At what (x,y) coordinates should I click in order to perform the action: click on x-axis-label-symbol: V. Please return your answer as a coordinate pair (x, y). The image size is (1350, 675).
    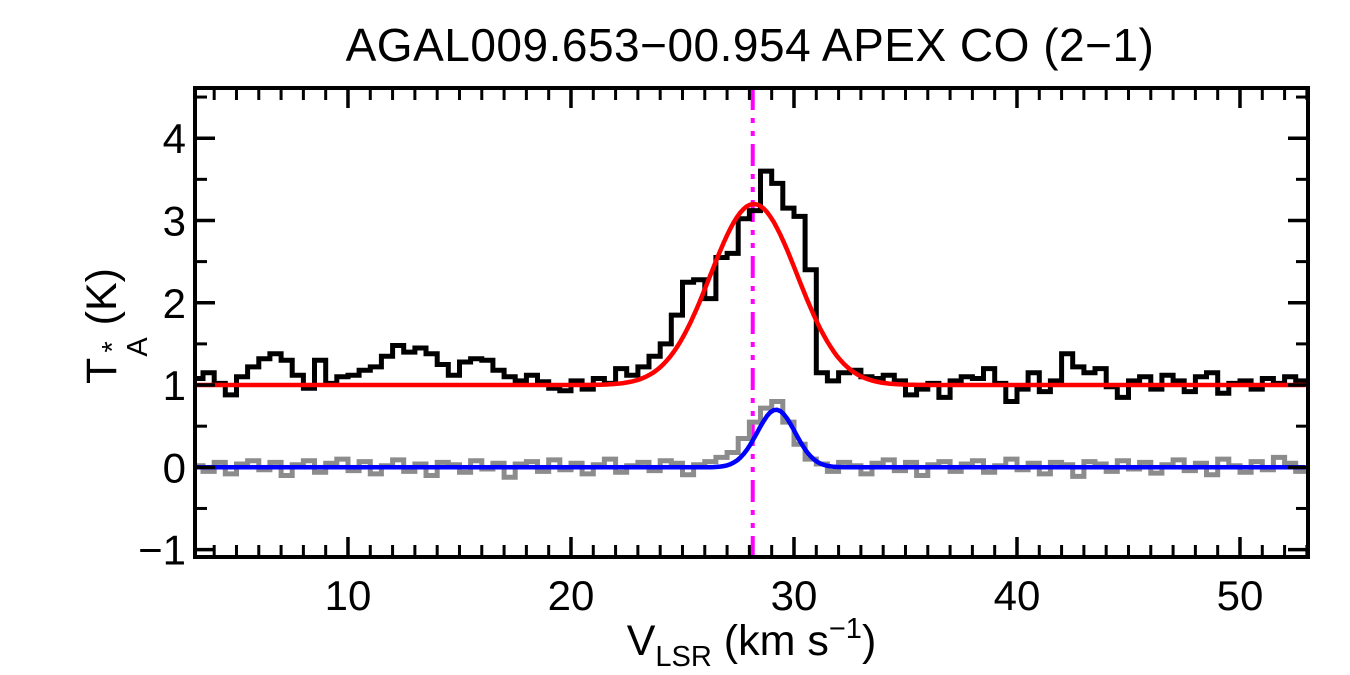
    Looking at the image, I should click on (641, 641).